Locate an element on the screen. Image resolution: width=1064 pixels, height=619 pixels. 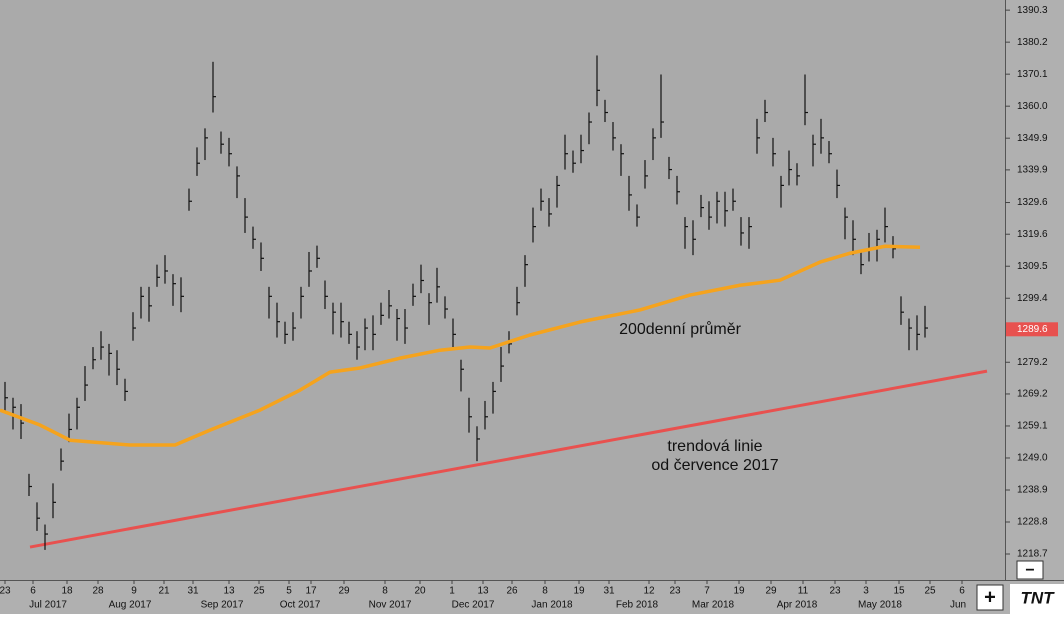
x-tick-label: 5 is located at coordinates (289, 591).